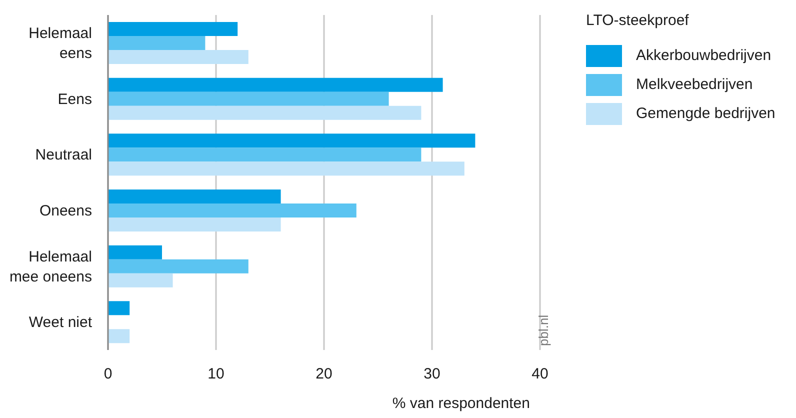 The height and width of the screenshot is (418, 796). I want to click on y-tick-label: Weet niet, so click(60, 322).